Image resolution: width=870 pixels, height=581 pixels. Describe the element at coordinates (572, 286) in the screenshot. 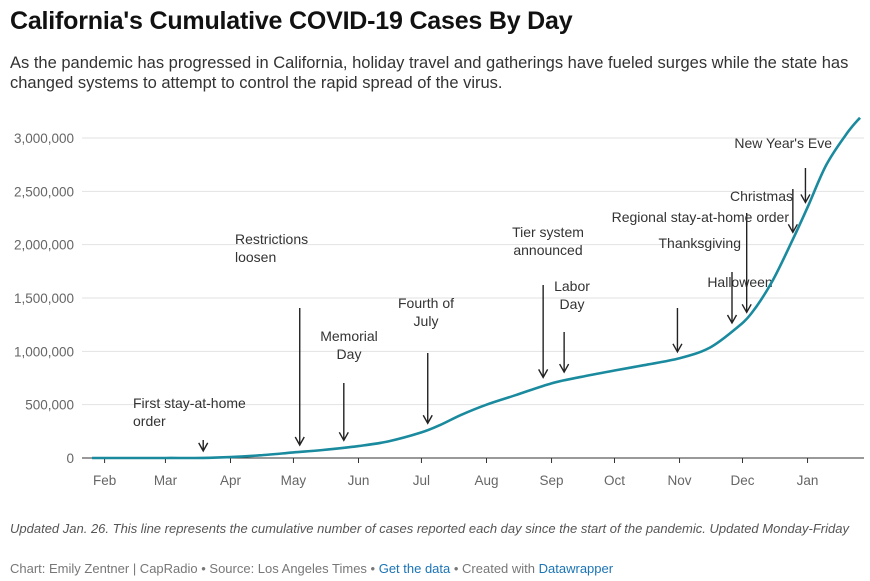

I see `annotation-label: Labor` at that location.